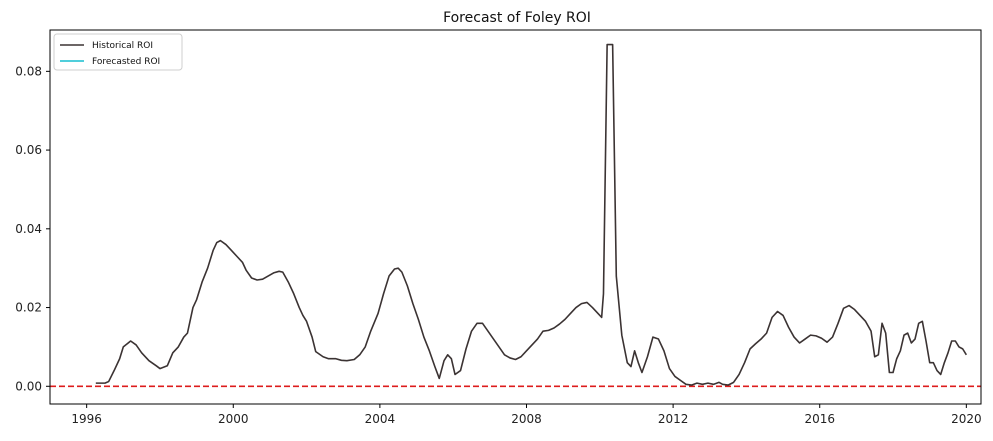 Image resolution: width=993 pixels, height=441 pixels. I want to click on legend: Historical ROI Forecasted ROI, so click(118, 52).